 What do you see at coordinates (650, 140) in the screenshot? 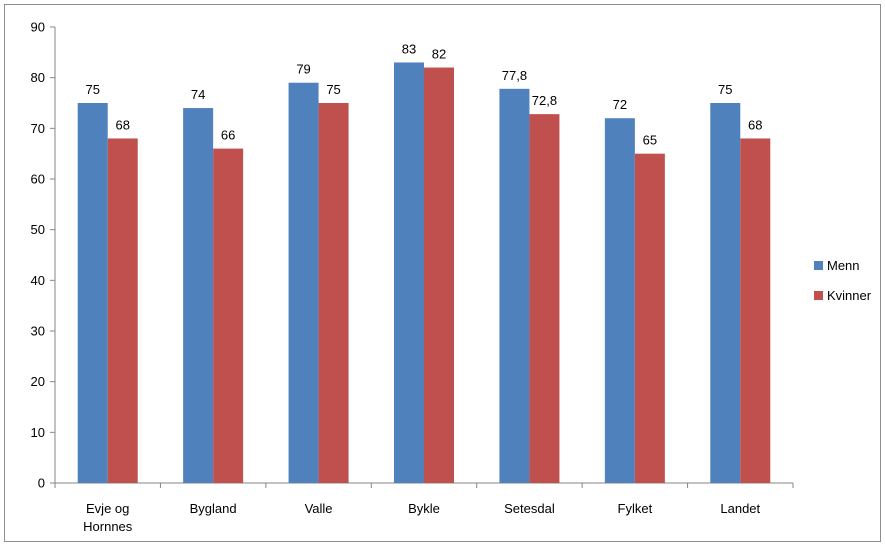
I see `data-label: 65` at bounding box center [650, 140].